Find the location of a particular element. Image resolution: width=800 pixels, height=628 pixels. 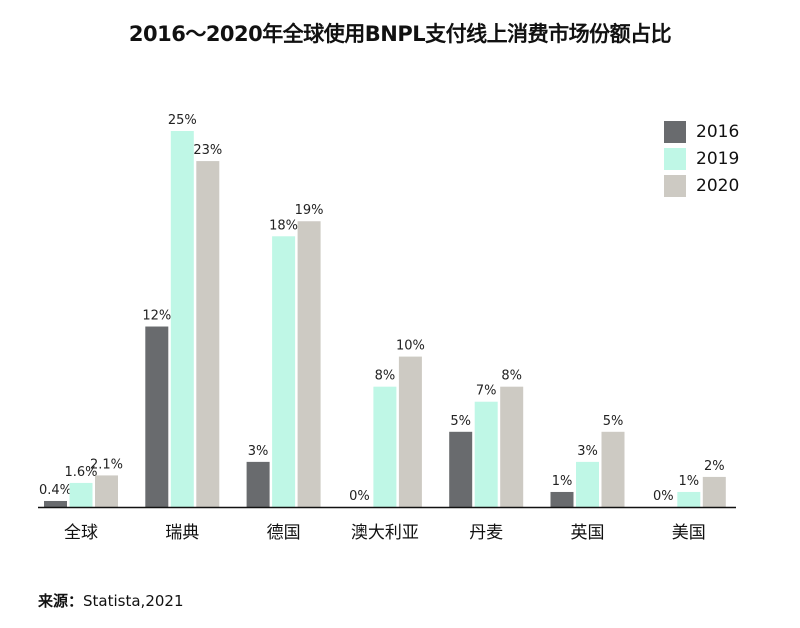

data-label-2019-5: 3% is located at coordinates (587, 451).